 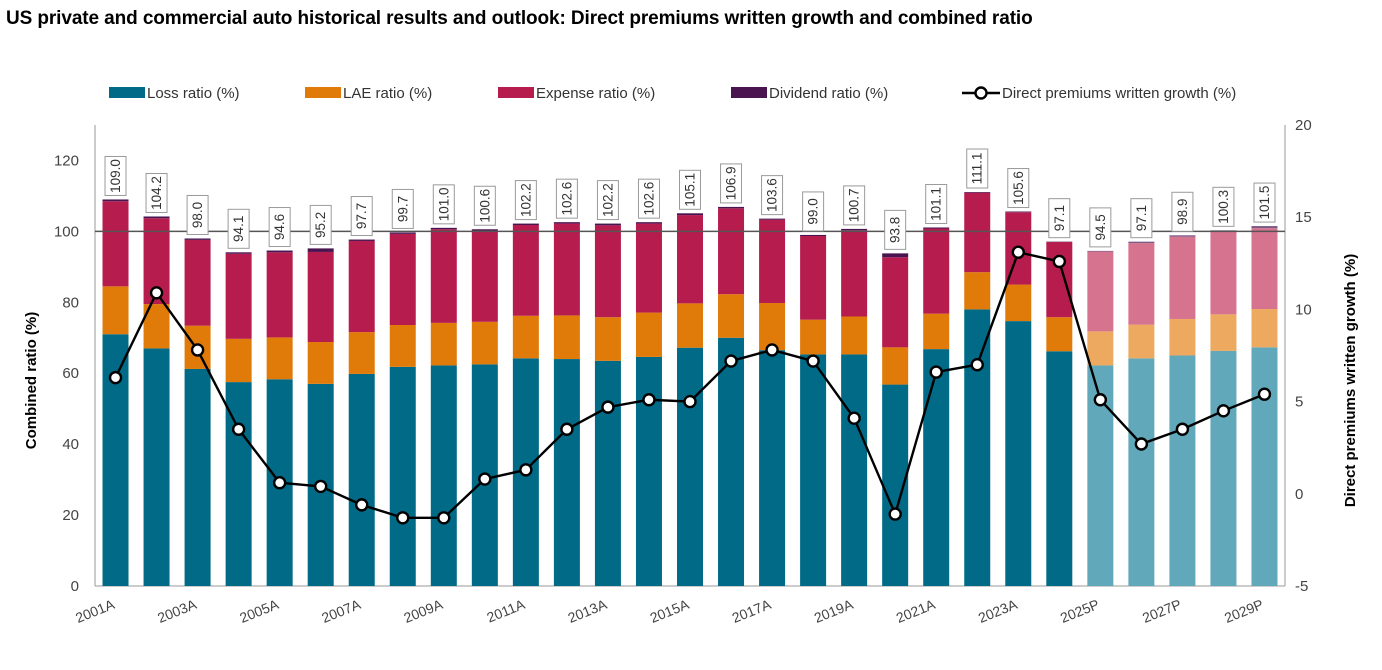 I want to click on total-label-text: 101.5, so click(x=1264, y=203).